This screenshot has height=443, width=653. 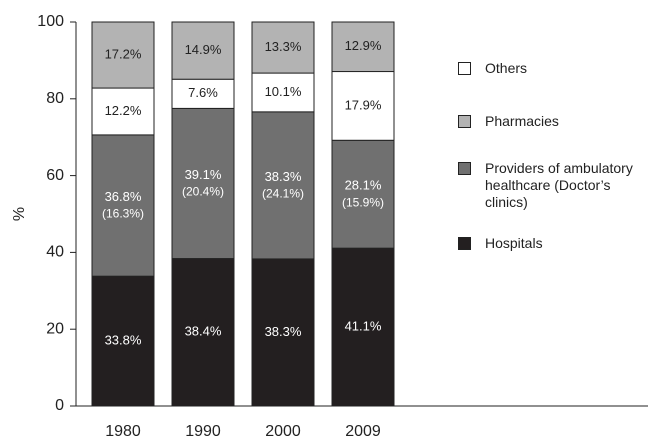 I want to click on y-axis-label: %, so click(x=19, y=214).